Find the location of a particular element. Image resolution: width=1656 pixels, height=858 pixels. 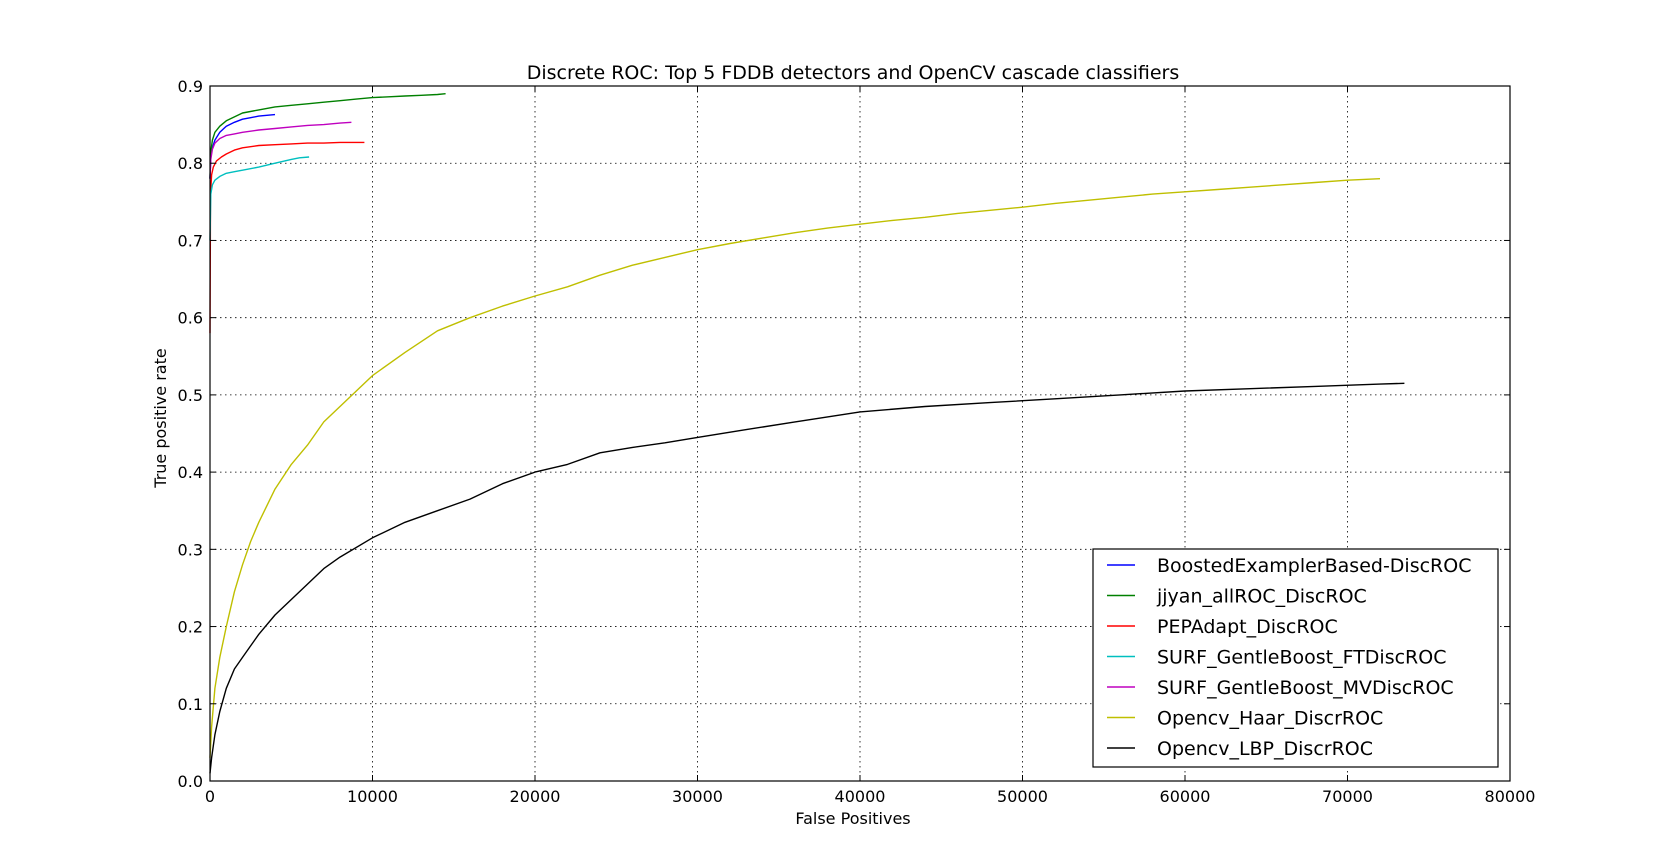

x-tick-label: 70000 is located at coordinates (1347, 796).